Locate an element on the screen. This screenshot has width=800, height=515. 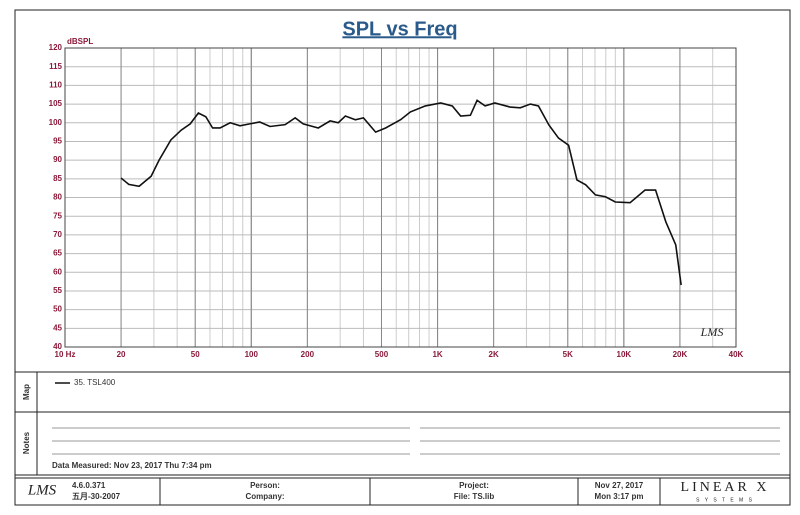
y-tick-label: 40 is located at coordinates (57, 346).